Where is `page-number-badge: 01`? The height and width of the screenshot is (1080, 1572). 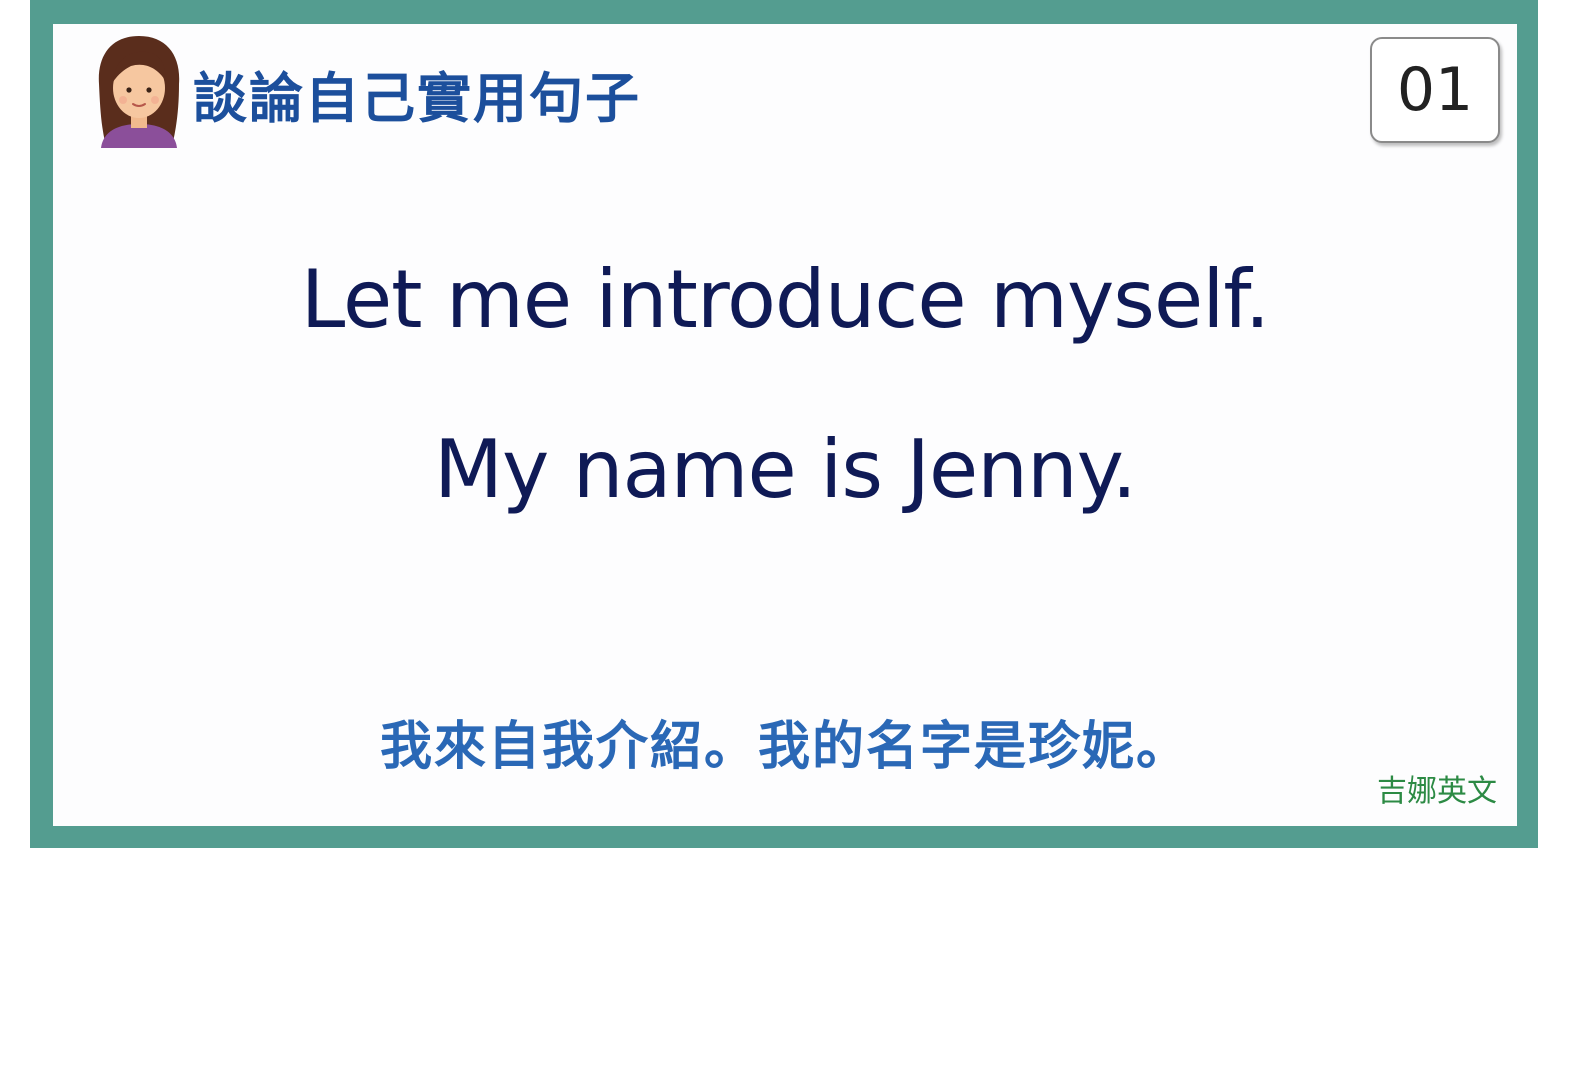 page-number-badge: 01 is located at coordinates (1435, 90).